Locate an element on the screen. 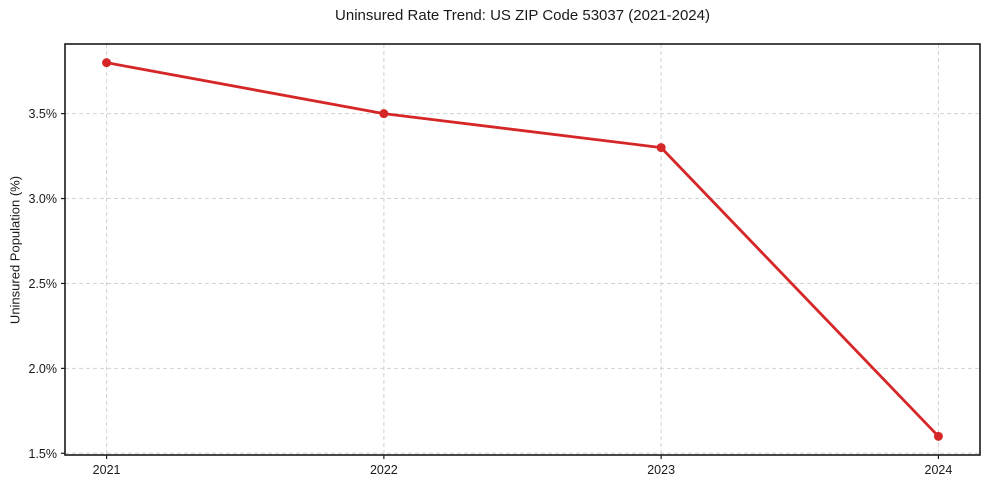 Image resolution: width=989 pixels, height=490 pixels. y-tick-label: 3.0% is located at coordinates (43, 199).